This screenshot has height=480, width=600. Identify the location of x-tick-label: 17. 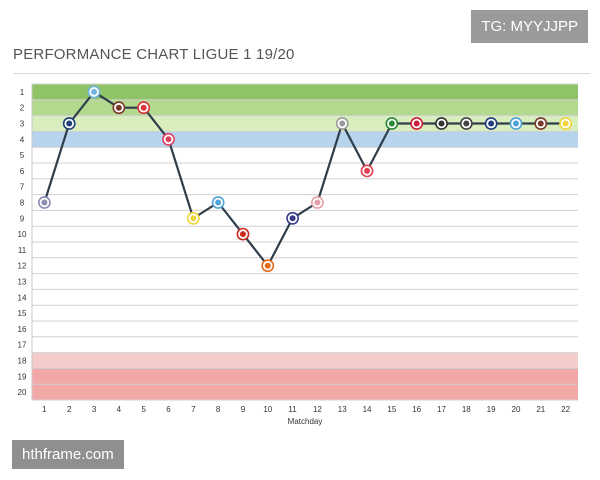
(441, 409).